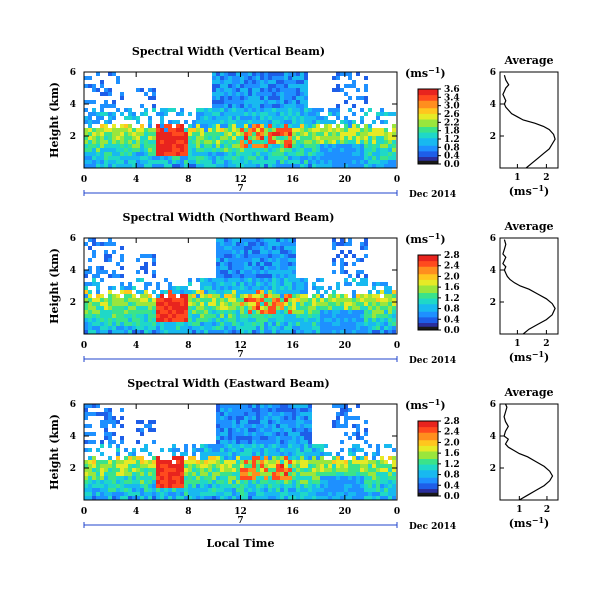 The height and width of the screenshot is (598, 610). I want to click on colorbar-tick-label: 3.6, so click(452, 90).